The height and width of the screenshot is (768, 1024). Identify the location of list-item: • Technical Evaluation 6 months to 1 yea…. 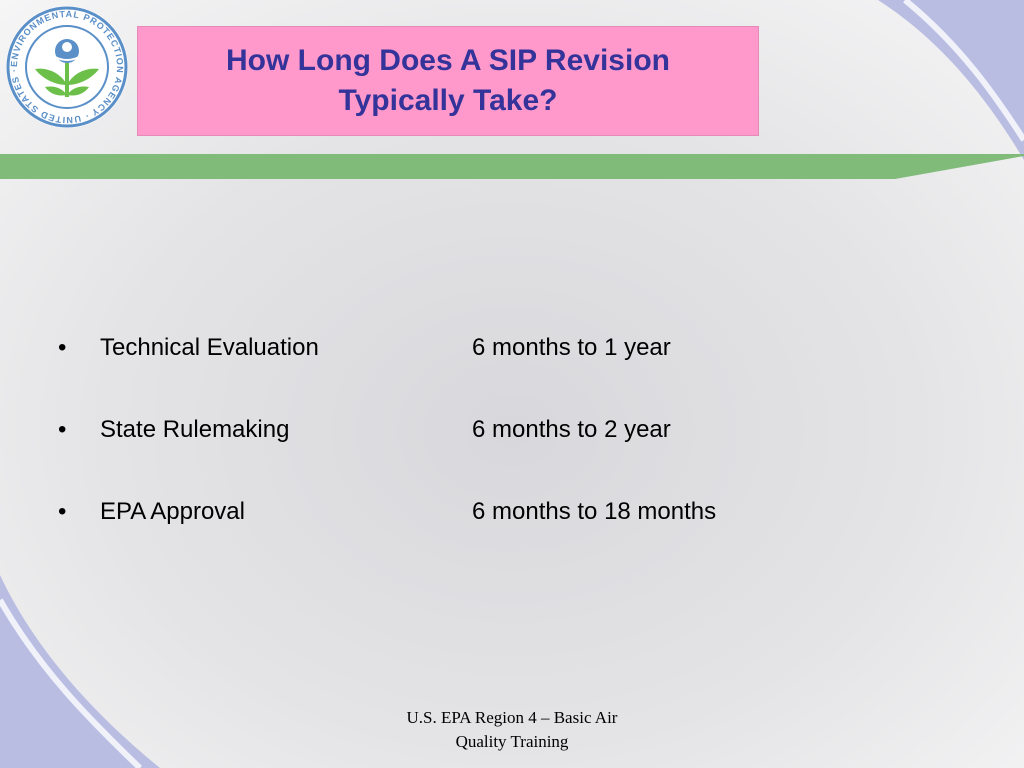
(438, 371).